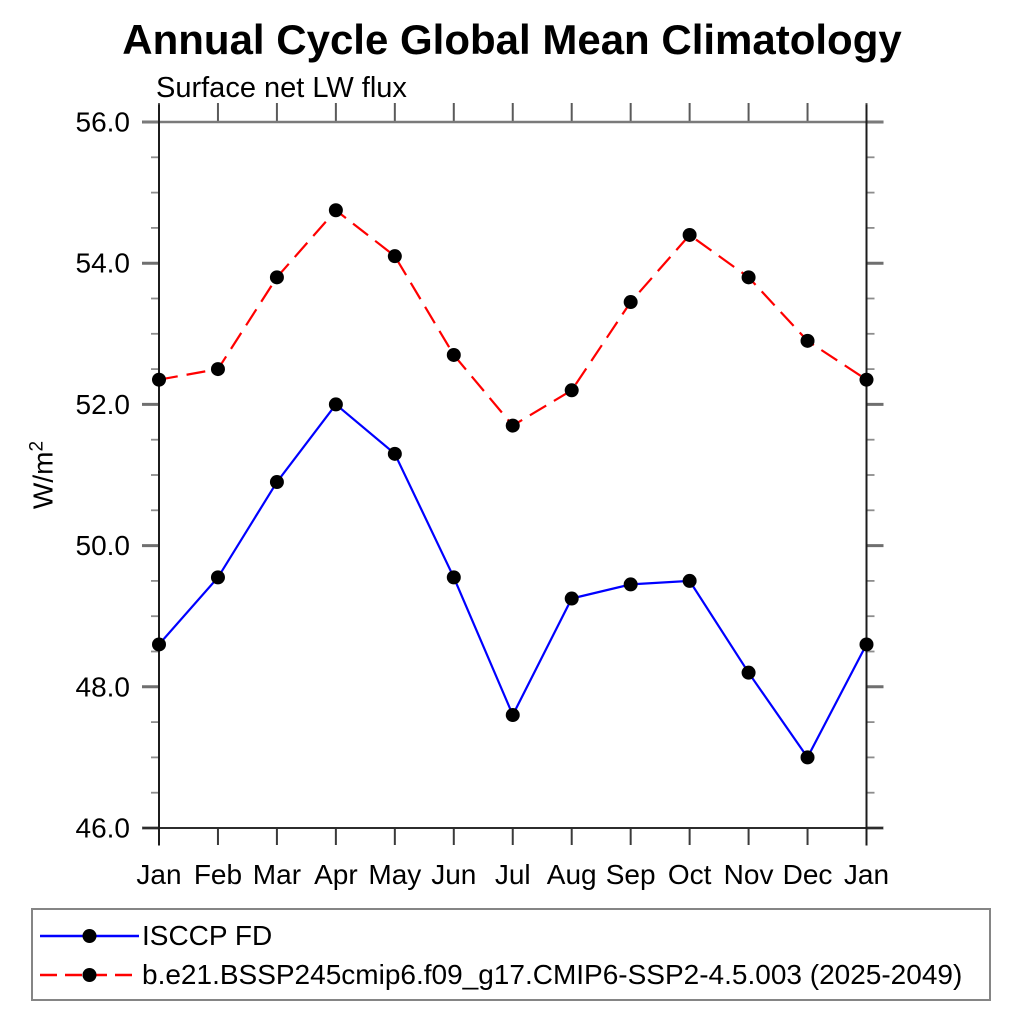 The width and height of the screenshot is (1024, 1024). I want to click on y-tick-label: 56.0, so click(103, 122).